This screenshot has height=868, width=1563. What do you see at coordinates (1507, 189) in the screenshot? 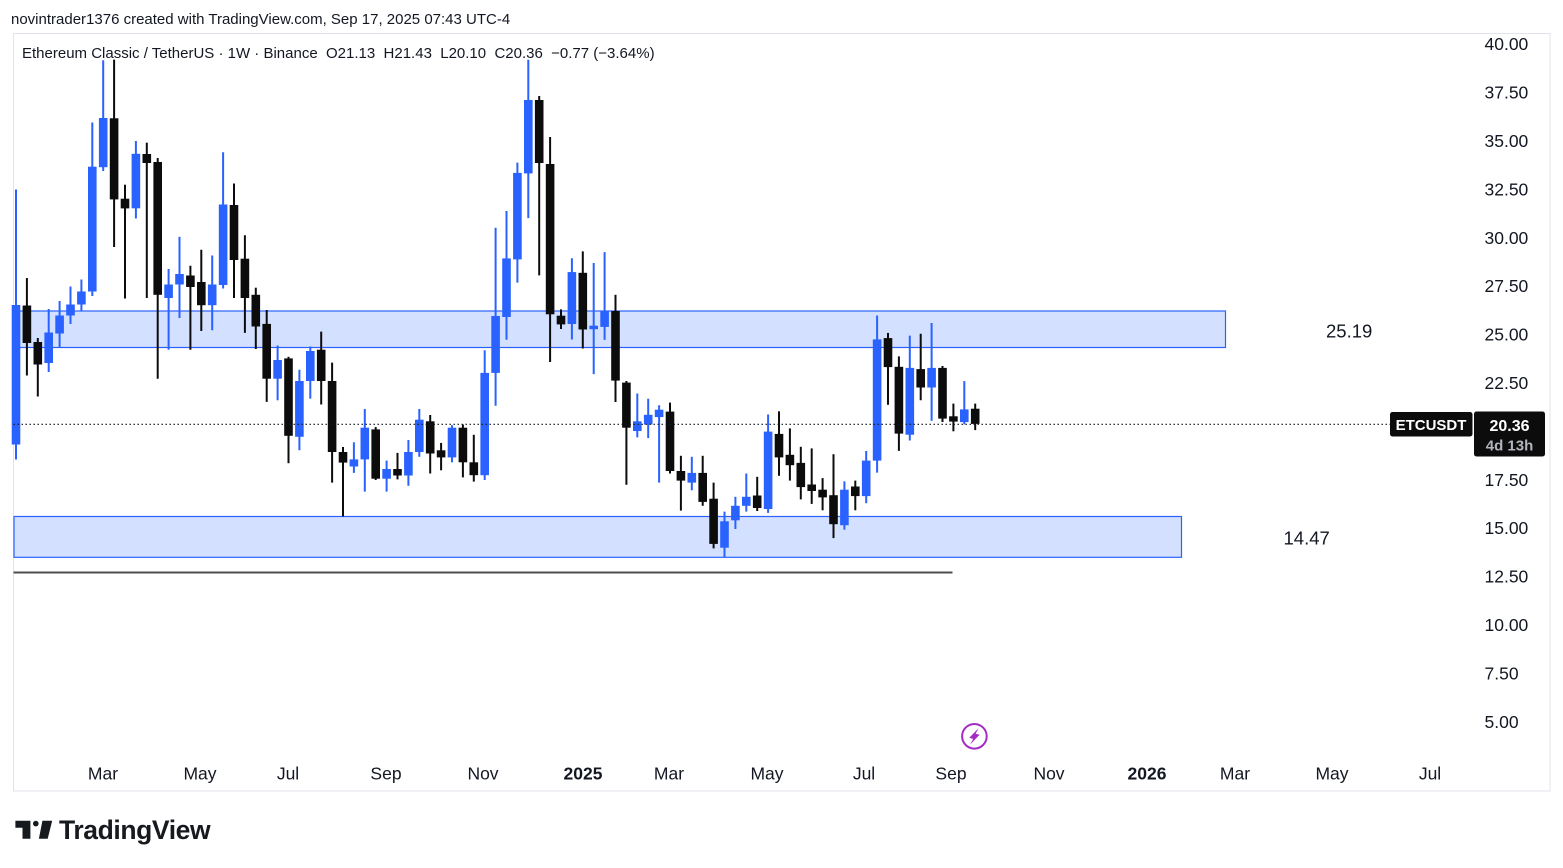
I see `svg-text: 32.50` at bounding box center [1507, 189].